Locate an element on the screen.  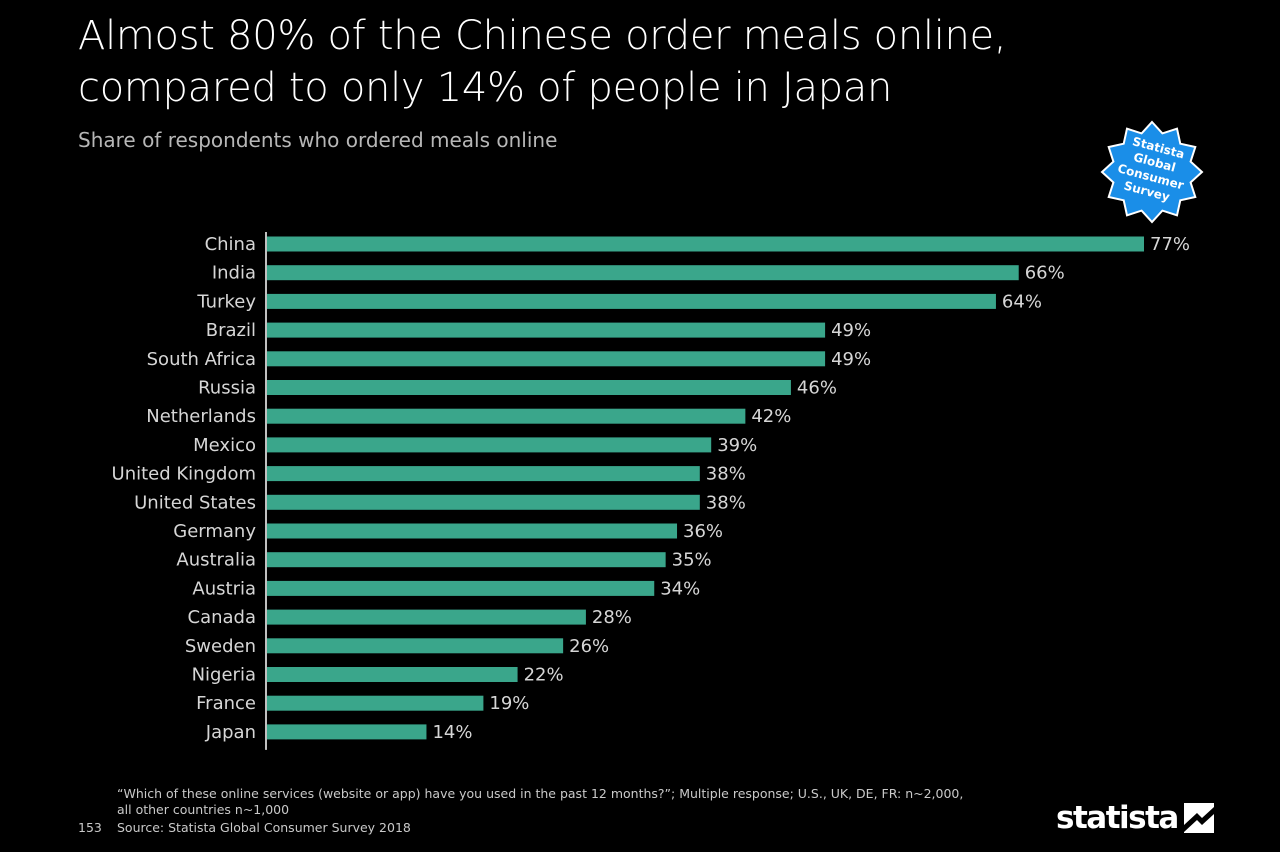
value-label: 77% is located at coordinates (1170, 244).